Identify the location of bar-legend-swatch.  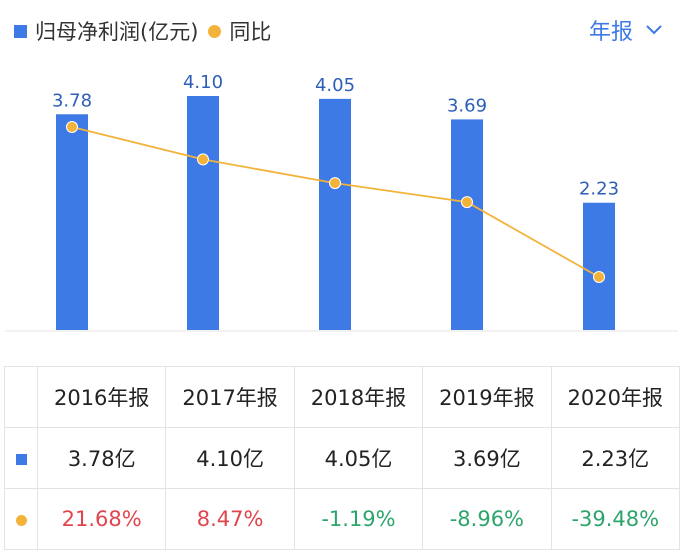
(20, 31).